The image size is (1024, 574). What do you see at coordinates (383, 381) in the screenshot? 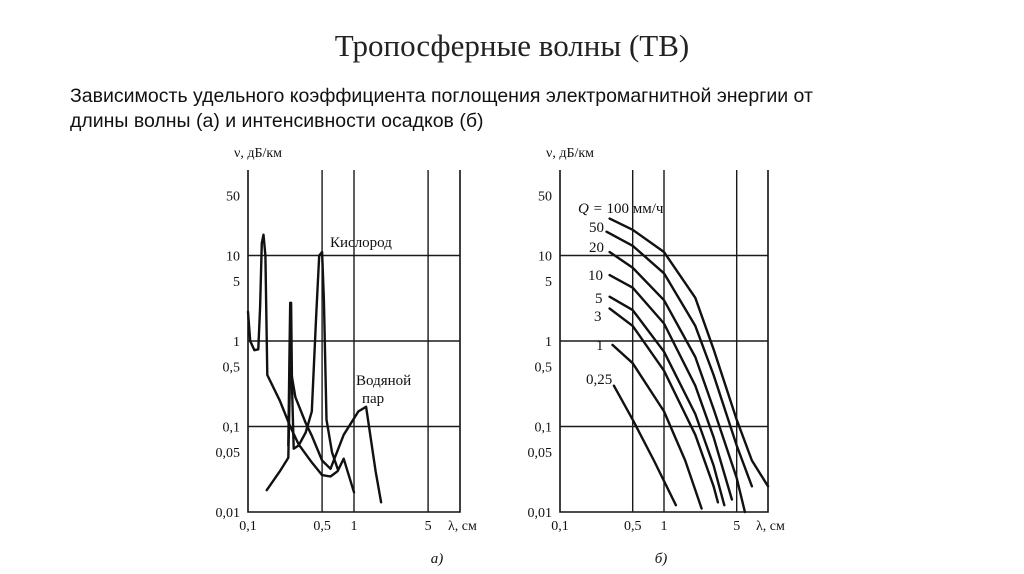
I see `annotation-label: Водяной` at bounding box center [383, 381].